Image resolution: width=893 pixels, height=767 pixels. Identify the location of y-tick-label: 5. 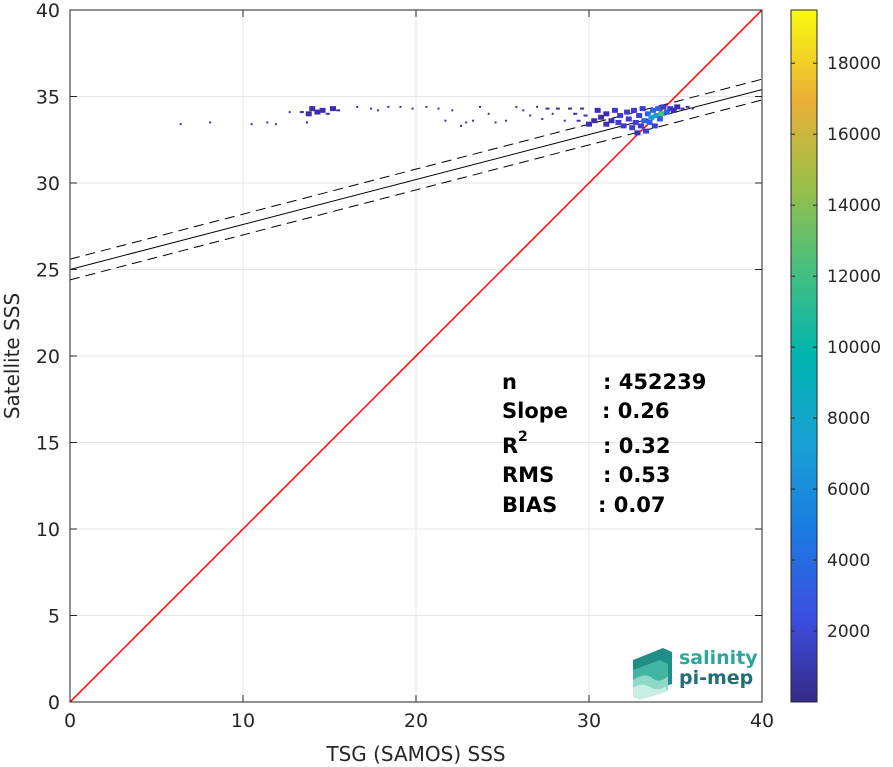
(54, 617).